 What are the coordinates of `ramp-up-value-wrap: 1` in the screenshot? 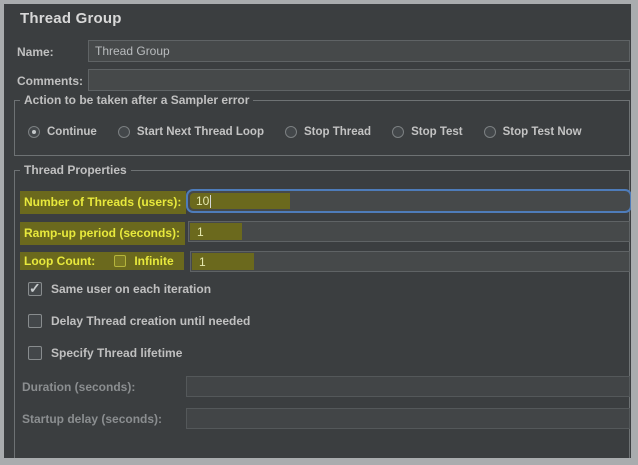 It's located at (200, 232).